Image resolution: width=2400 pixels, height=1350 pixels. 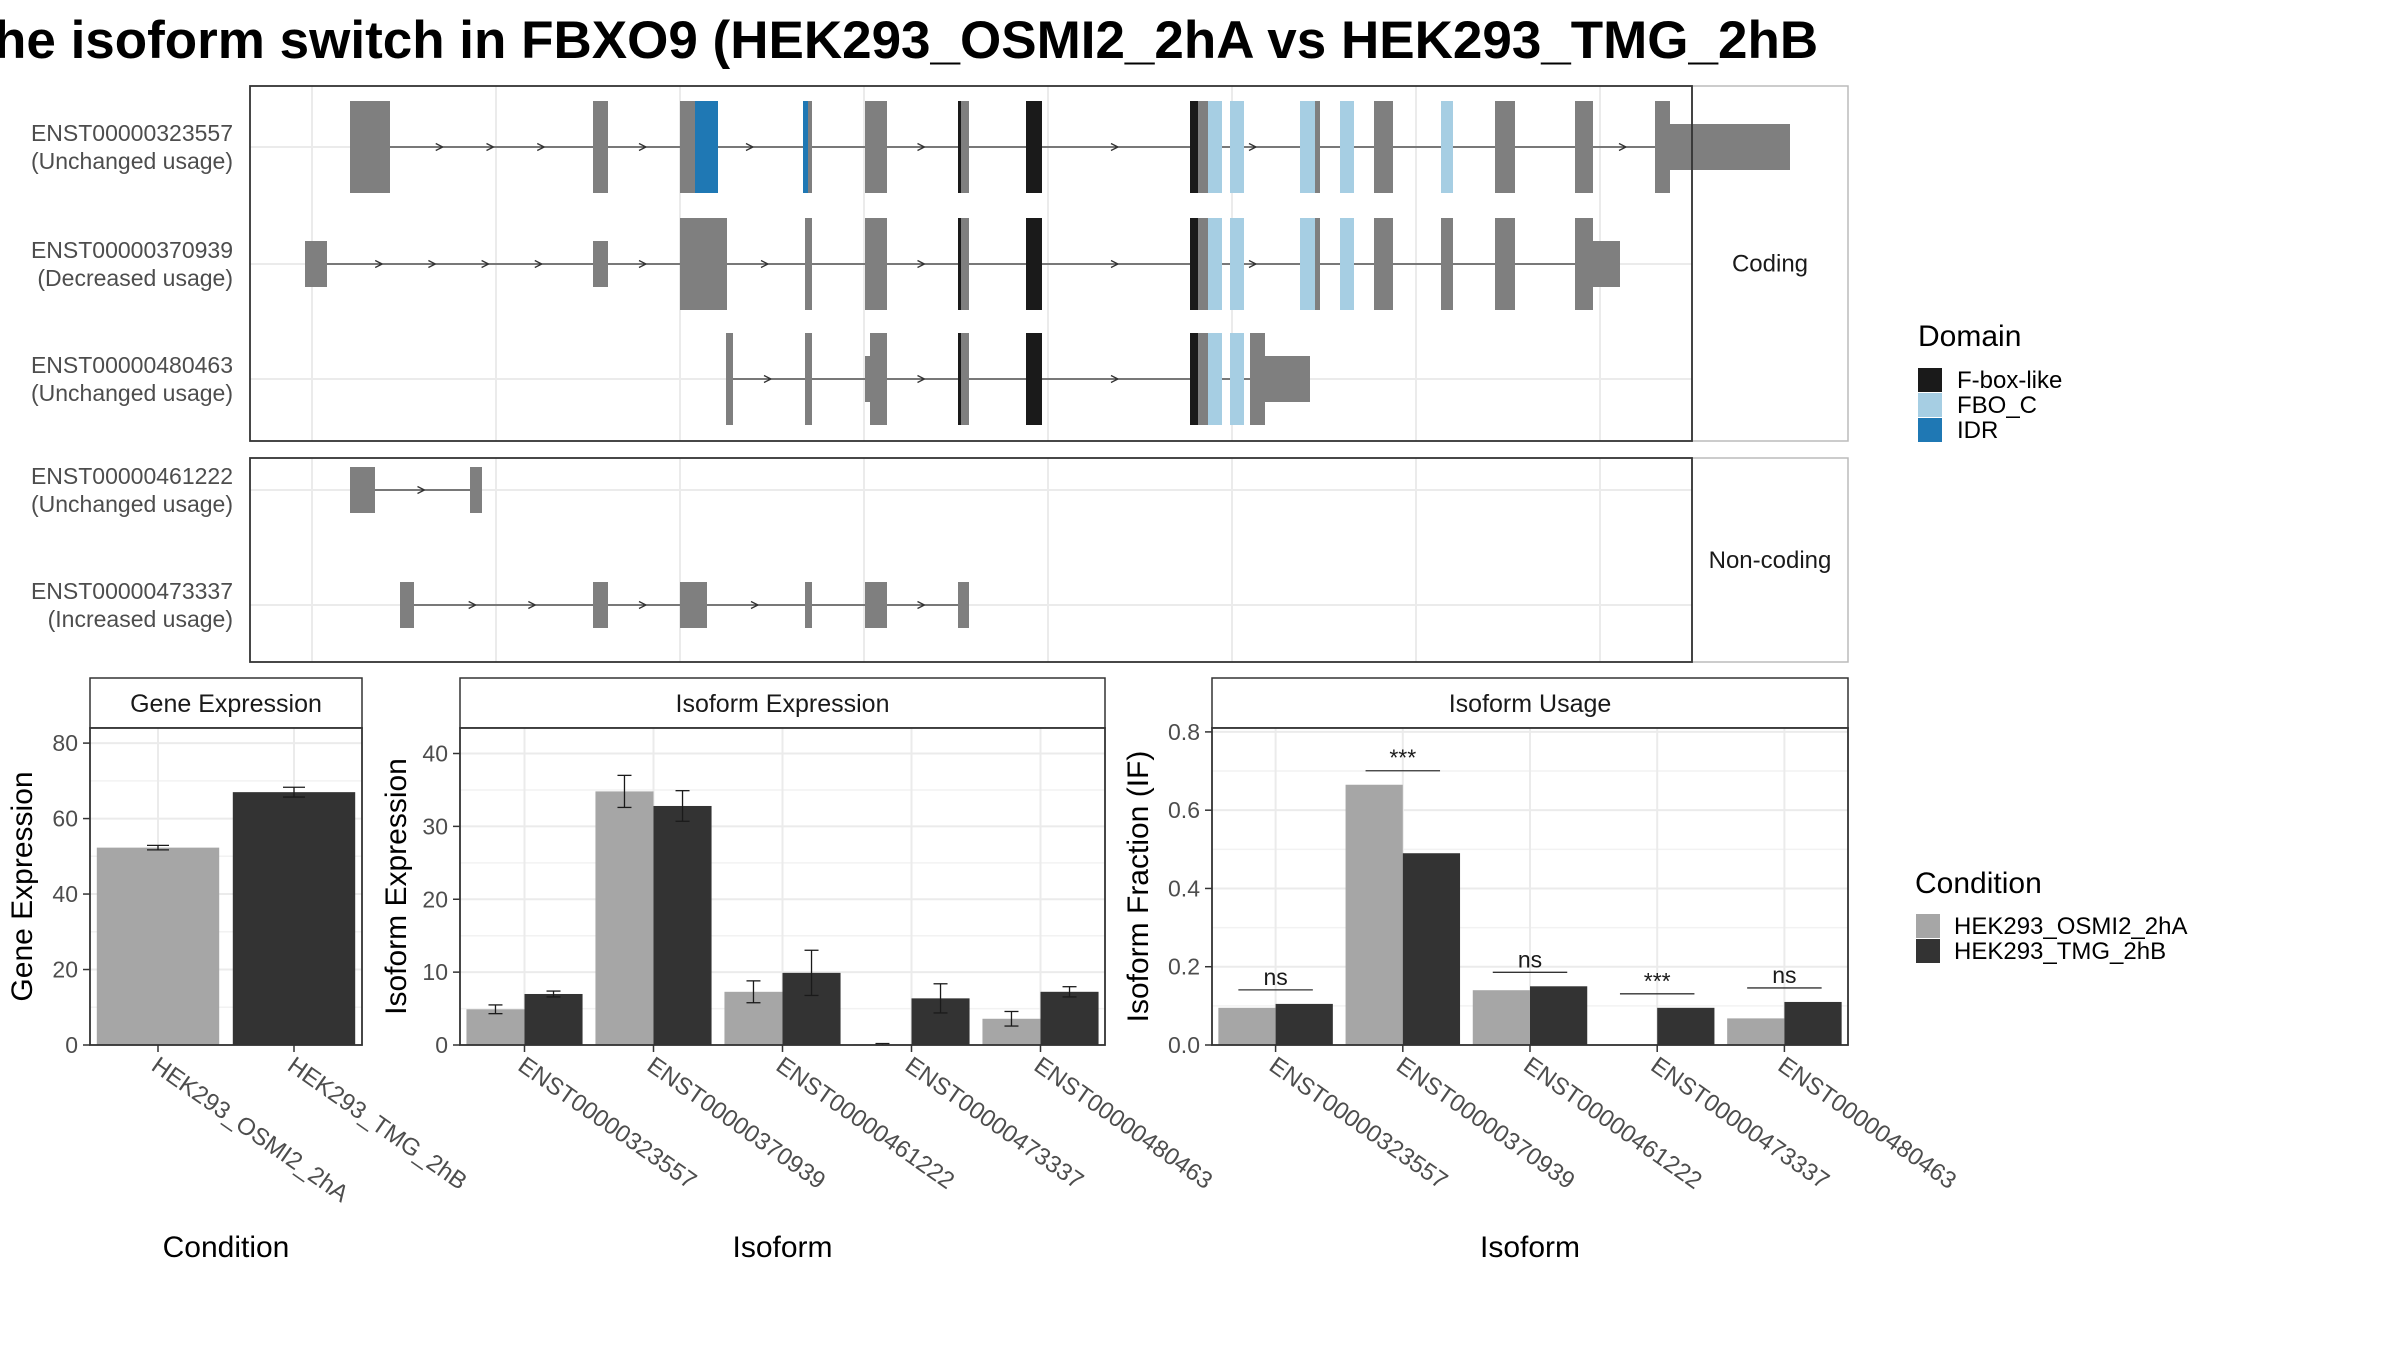 What do you see at coordinates (65, 970) in the screenshot?
I see `y-tick-label: 20` at bounding box center [65, 970].